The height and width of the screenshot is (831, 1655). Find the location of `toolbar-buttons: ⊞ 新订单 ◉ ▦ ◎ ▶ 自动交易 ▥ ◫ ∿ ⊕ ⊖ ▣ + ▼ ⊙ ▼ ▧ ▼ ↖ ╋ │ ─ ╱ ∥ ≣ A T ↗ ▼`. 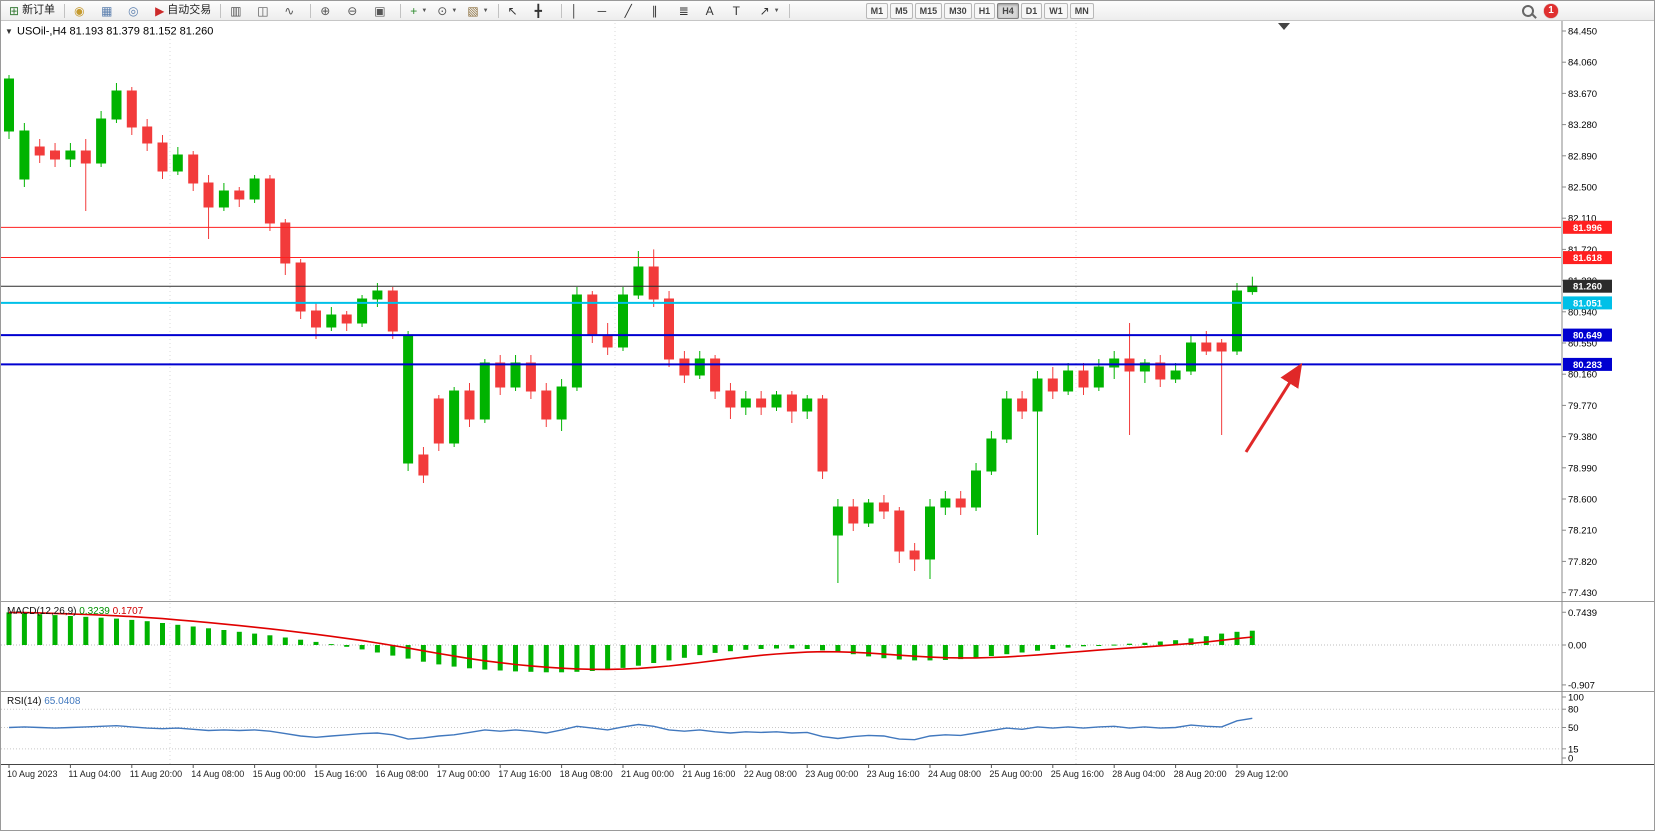

toolbar-buttons: ⊞ 新订单 ◉ ▦ ◎ ▶ 自动交易 ▥ ◫ ∿ ⊕ ⊖ ▣ + ▼ ⊙ ▼ ▧ ▼ ↖ ╋ │ ─ ╱ ∥ ≣ A T ↗ ▼ is located at coordinates (432, 10).